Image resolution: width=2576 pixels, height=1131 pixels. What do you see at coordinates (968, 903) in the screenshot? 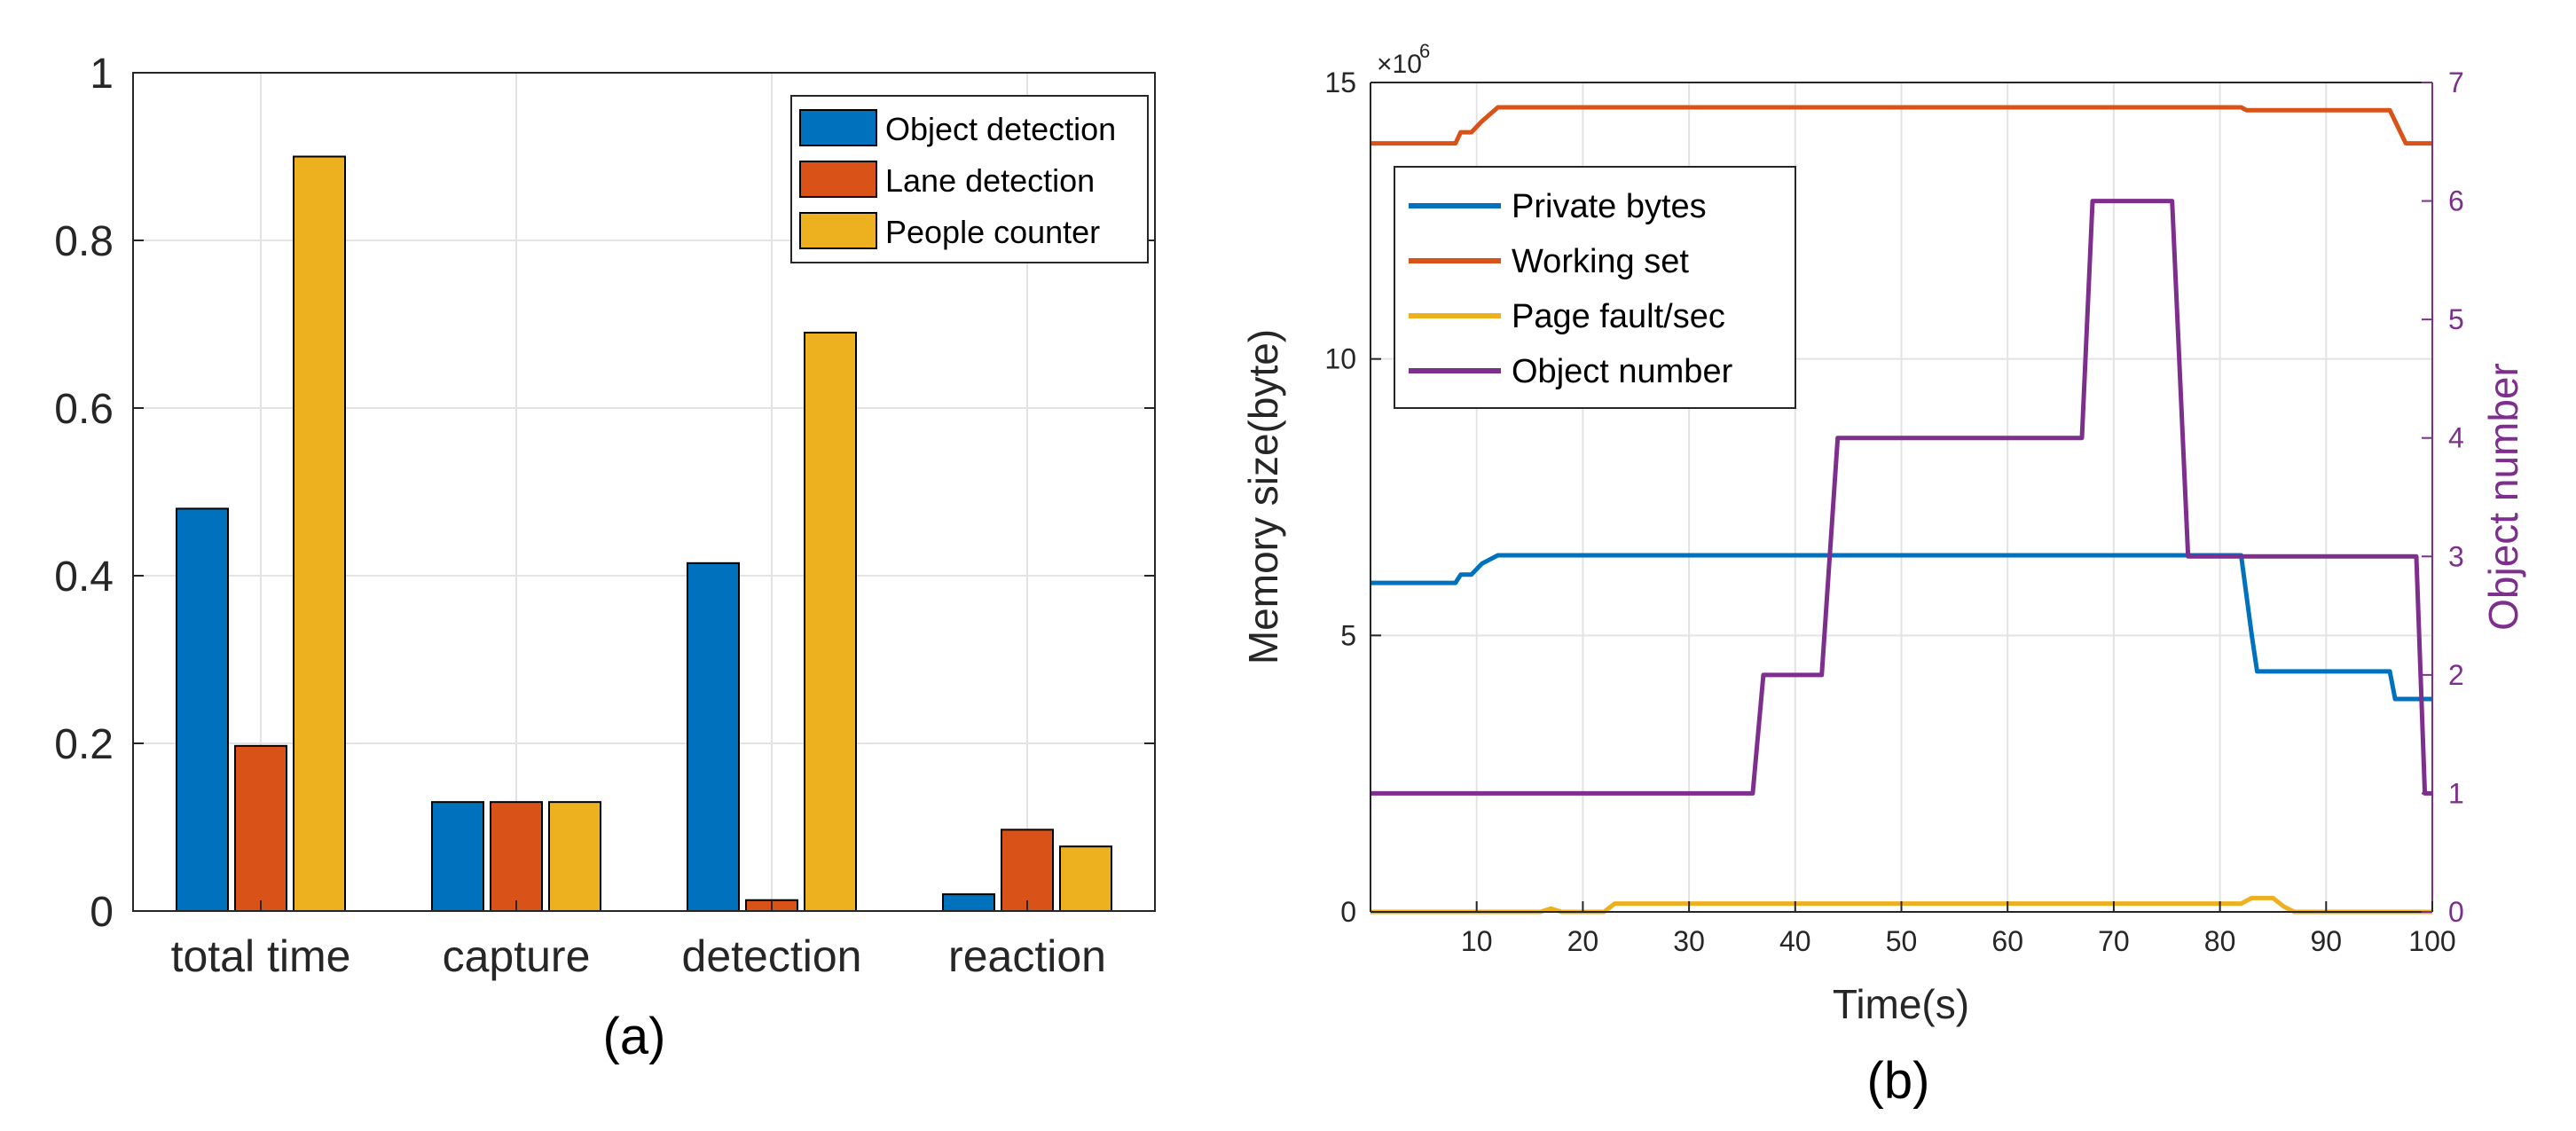
I see `bar-object-detection-reaction` at bounding box center [968, 903].